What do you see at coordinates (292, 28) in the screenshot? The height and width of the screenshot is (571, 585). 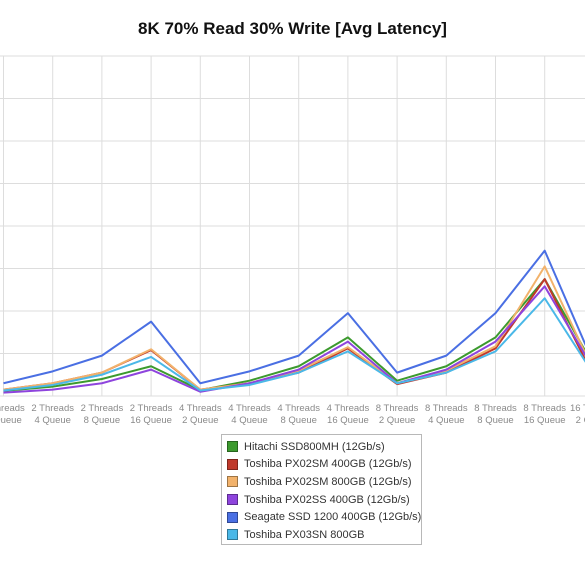 I see `chart-title: 8K 70% Read 30% Write [Avg Latency]` at bounding box center [292, 28].